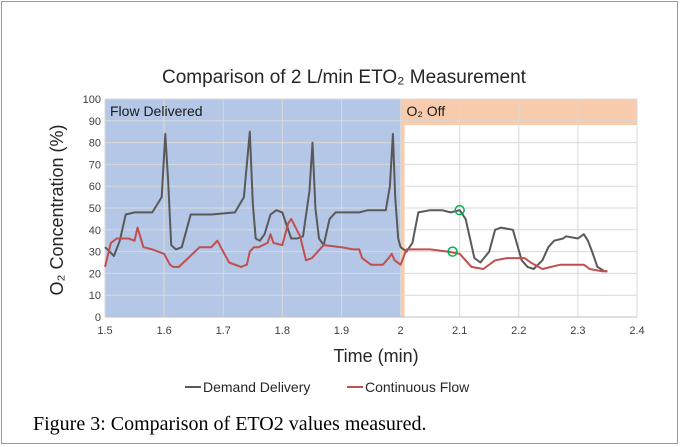 This screenshot has width=681, height=447. What do you see at coordinates (426, 111) in the screenshot?
I see `region-label-2: O₂ Off` at bounding box center [426, 111].